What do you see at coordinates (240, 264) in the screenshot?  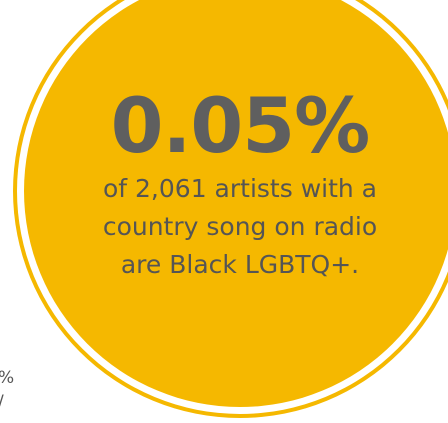 I see `caption-line-3: are Black LGBTQ+.` at bounding box center [240, 264].